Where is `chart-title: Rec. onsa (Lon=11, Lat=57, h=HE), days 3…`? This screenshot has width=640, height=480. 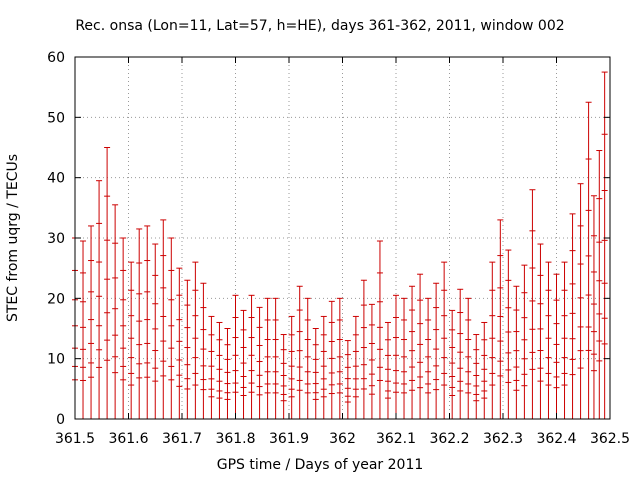
chart-title: Rec. onsa (Lon=11, Lat=57, h=HE), days 3… is located at coordinates (320, 26).